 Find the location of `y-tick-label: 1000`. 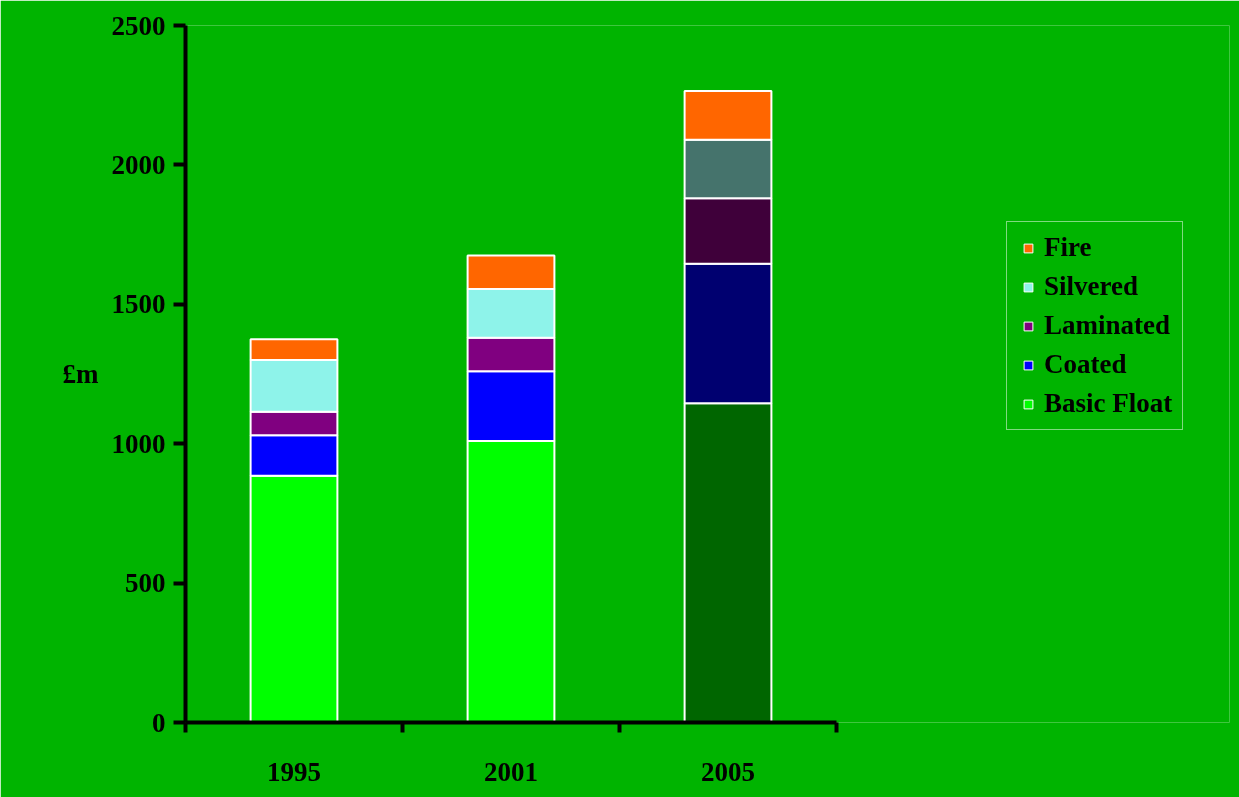

y-tick-label: 1000 is located at coordinates (138, 443).